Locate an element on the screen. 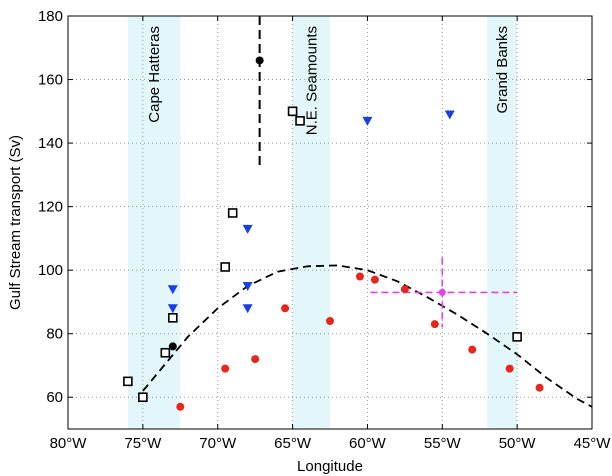 This screenshot has height=476, width=612. x-tick-label: 80°W is located at coordinates (69, 443).